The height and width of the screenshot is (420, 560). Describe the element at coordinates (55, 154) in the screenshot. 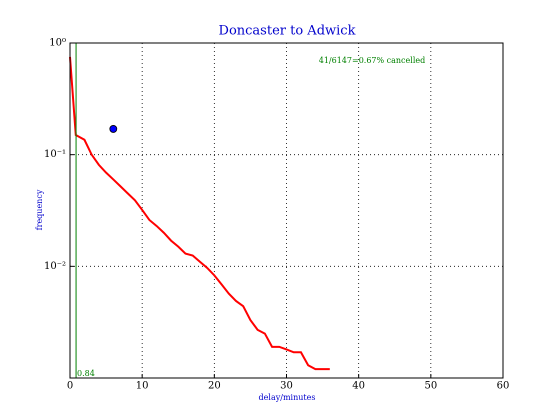

I see `y-tick-label: 10⁻¹` at that location.